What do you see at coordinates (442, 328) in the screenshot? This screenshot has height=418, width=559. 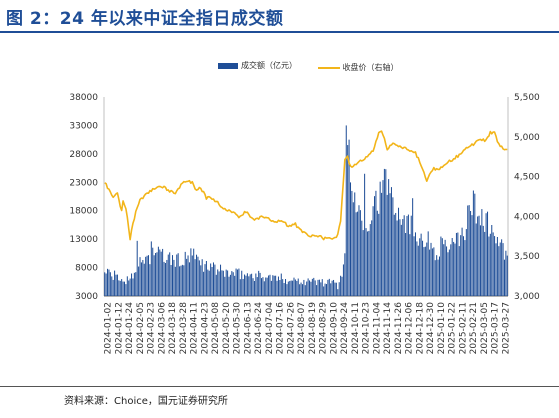 I see `x-tick-label: 2025-01-10` at bounding box center [442, 328].